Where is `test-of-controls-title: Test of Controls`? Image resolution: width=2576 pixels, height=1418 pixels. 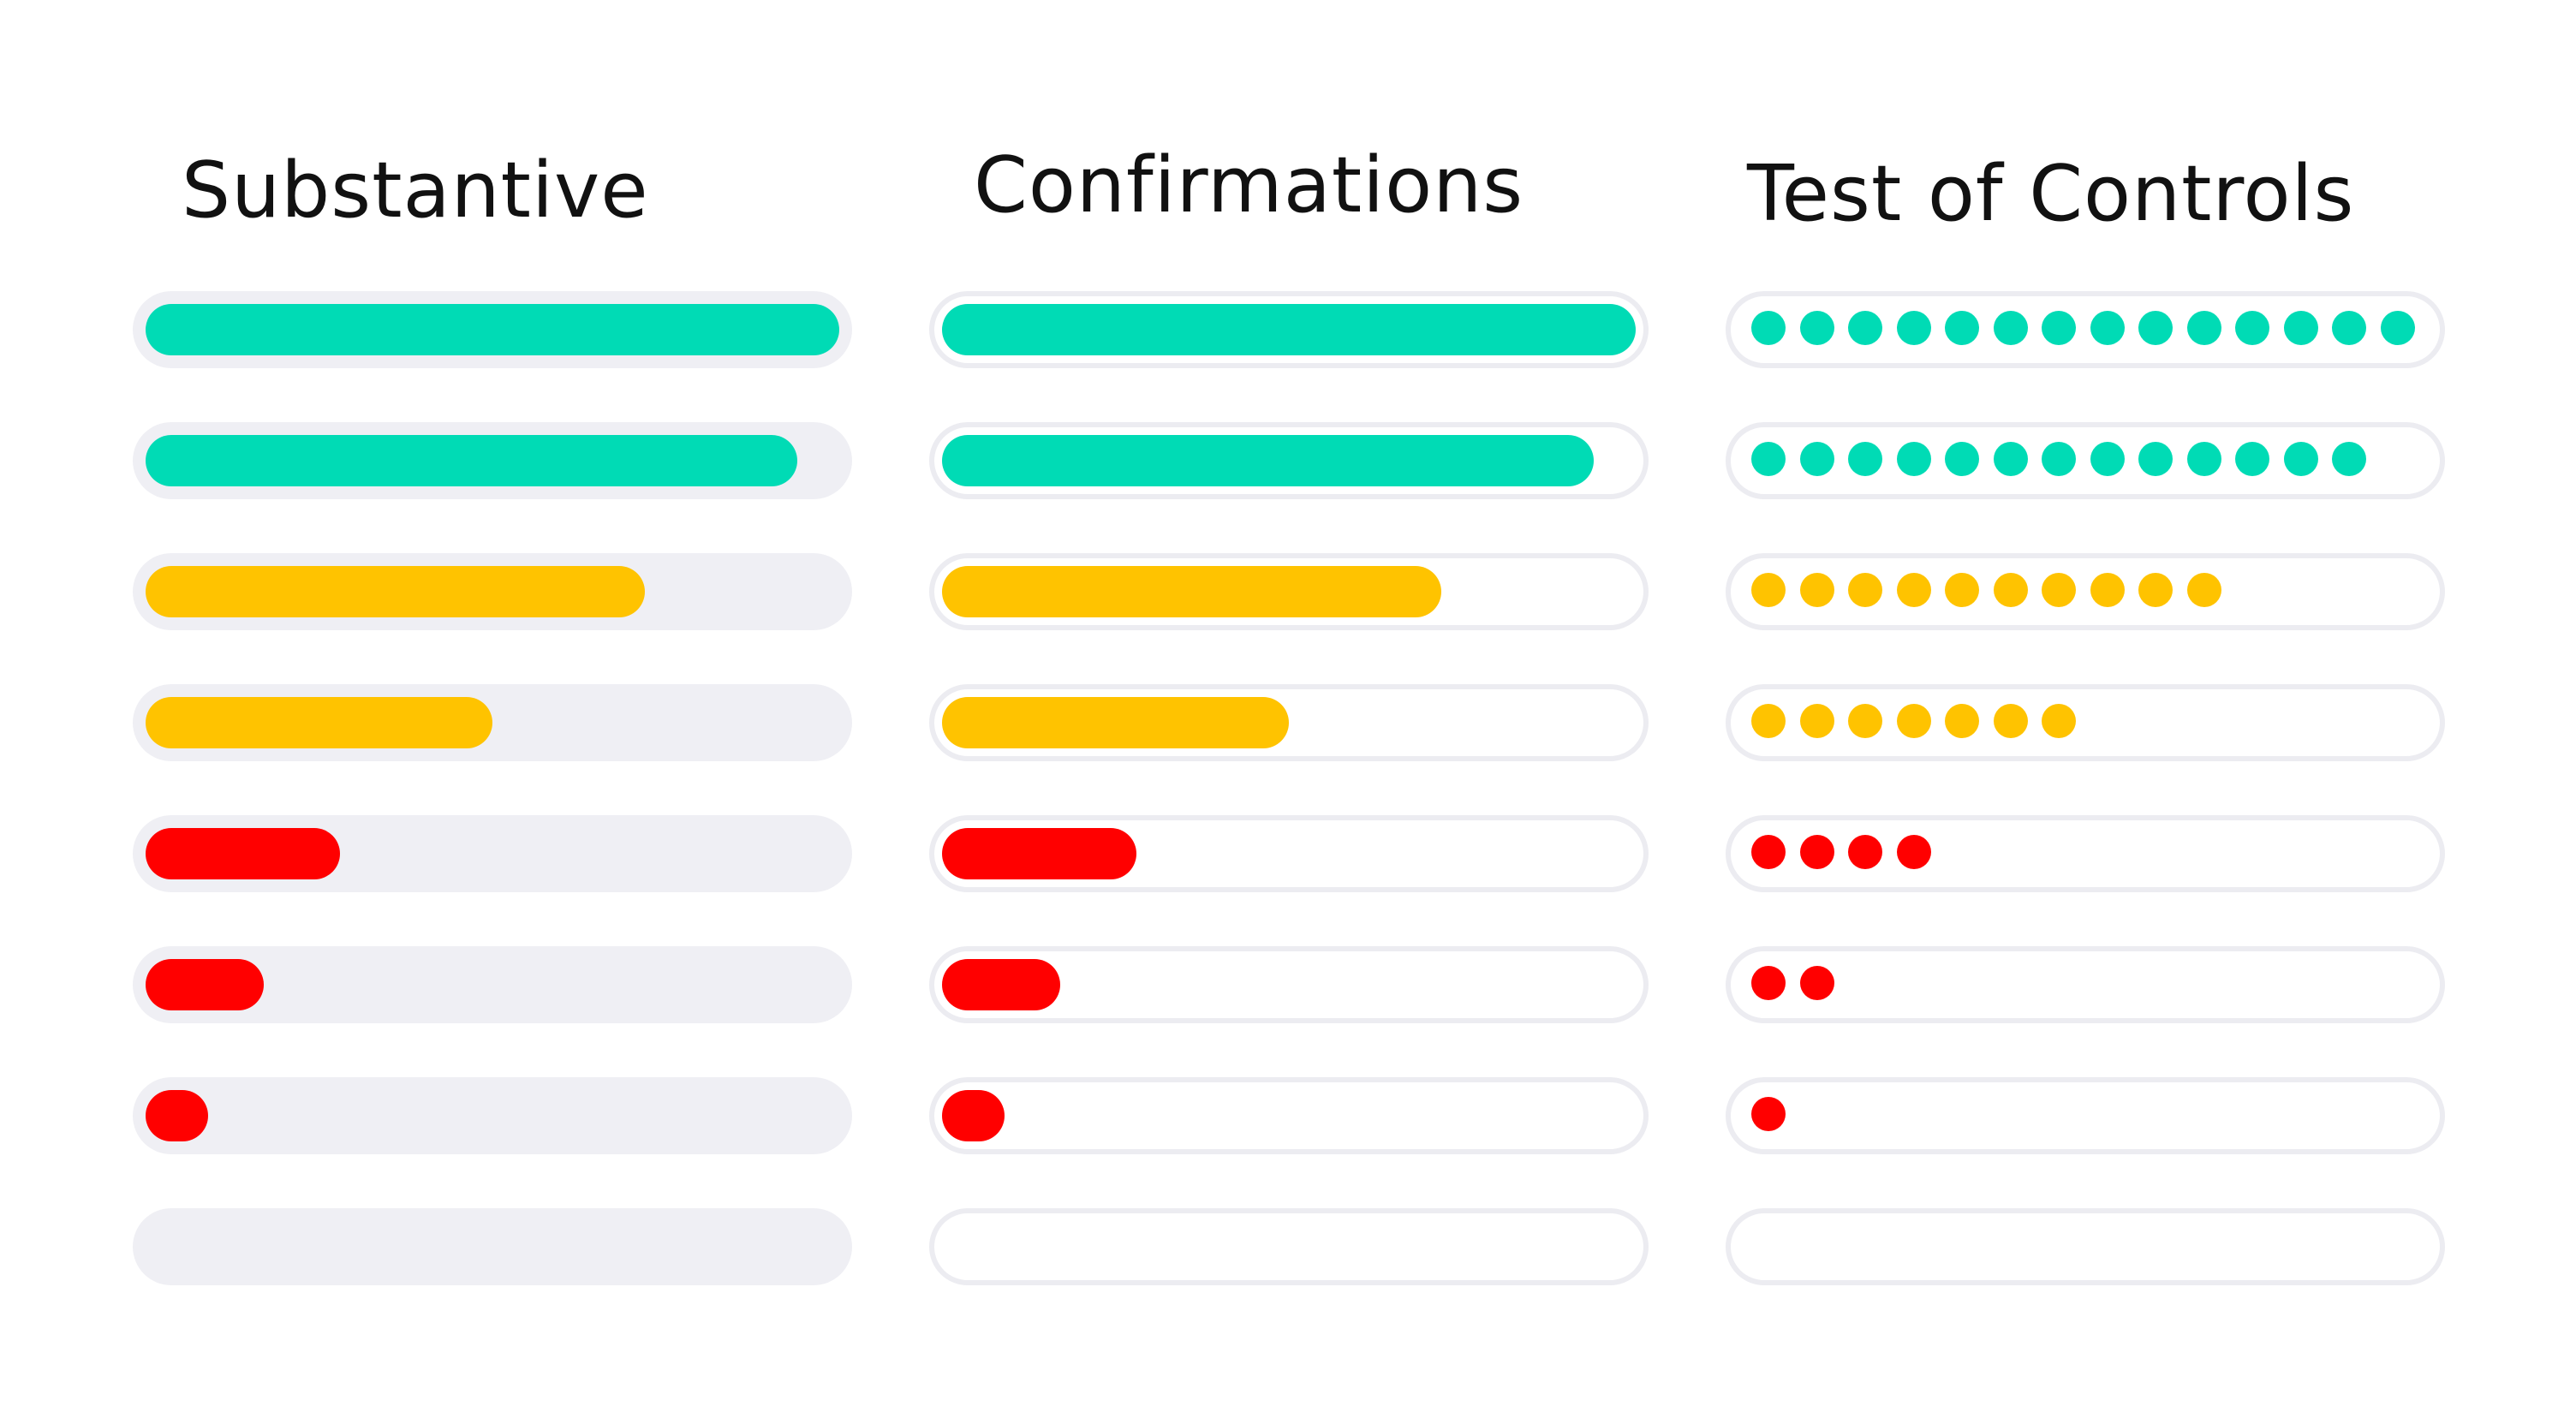 test-of-controls-title: Test of Controls is located at coordinates (2051, 194).